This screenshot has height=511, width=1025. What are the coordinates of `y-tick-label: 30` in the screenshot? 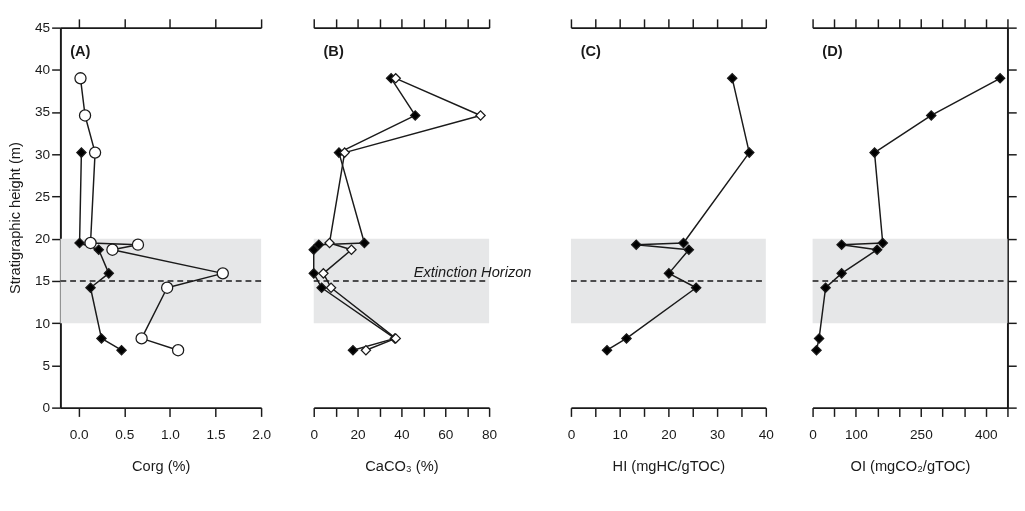 It's located at (43, 154).